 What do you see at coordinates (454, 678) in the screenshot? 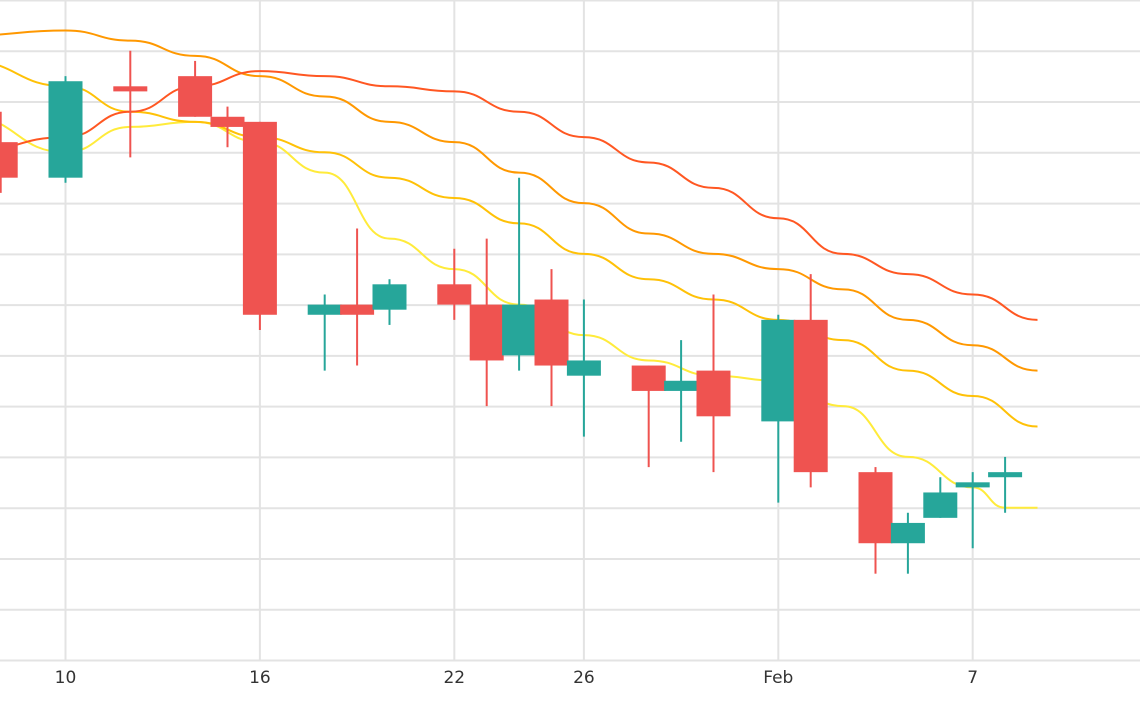
I see `x-tick-label: 22` at bounding box center [454, 678].